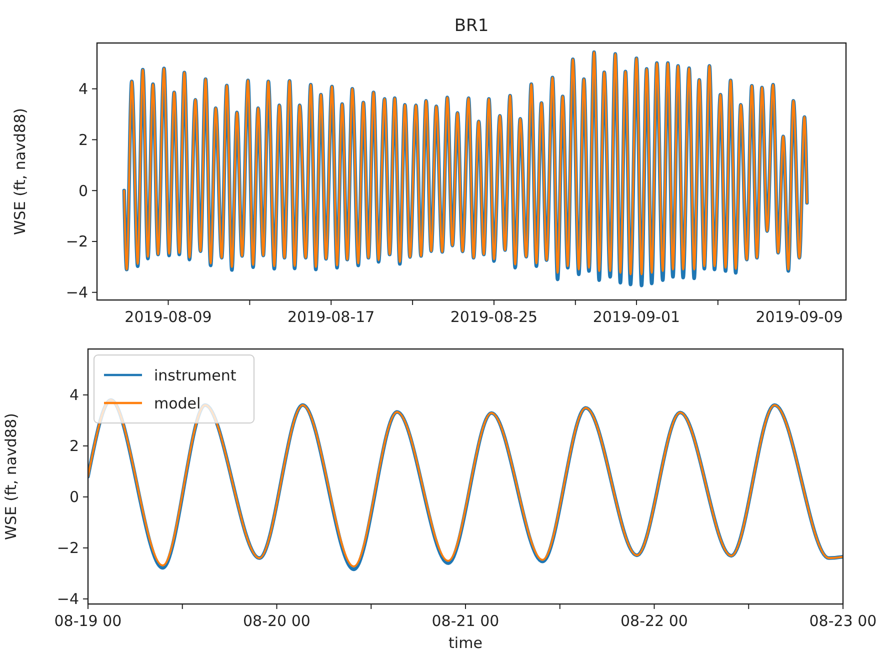  I want to click on x-tick-label: 2019-08-25, so click(494, 317).